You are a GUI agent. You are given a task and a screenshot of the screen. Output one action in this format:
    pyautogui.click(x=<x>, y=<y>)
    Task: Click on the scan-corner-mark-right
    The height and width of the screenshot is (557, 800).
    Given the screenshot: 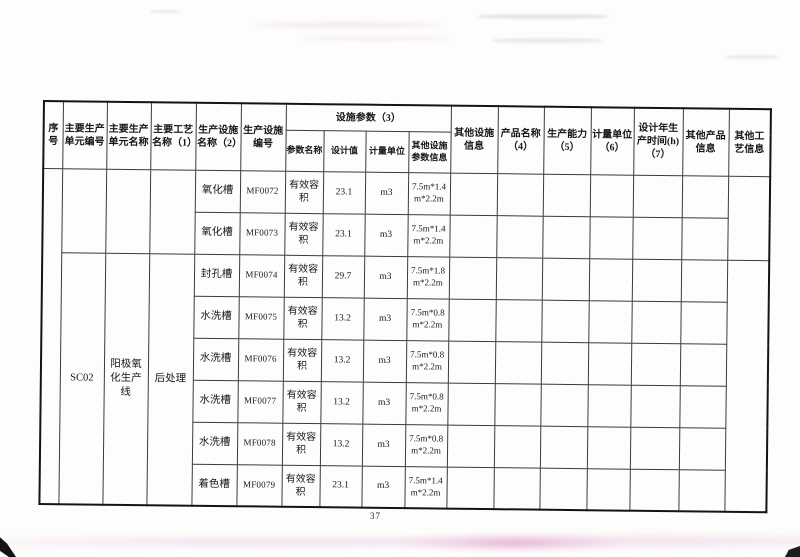 What is the action you would take?
    pyautogui.click(x=792, y=551)
    